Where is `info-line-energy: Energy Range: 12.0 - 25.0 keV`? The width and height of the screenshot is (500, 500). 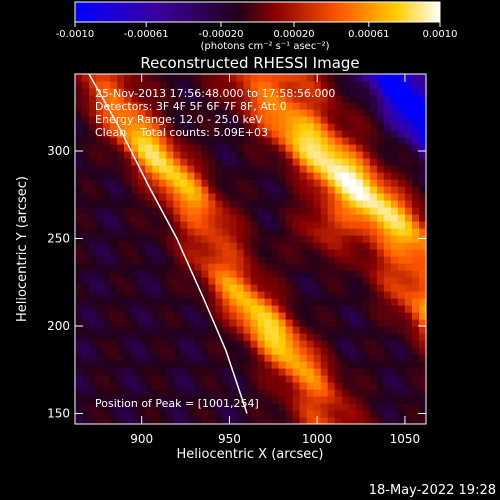
info-line-energy: Energy Range: 12.0 - 25.0 keV is located at coordinates (179, 119).